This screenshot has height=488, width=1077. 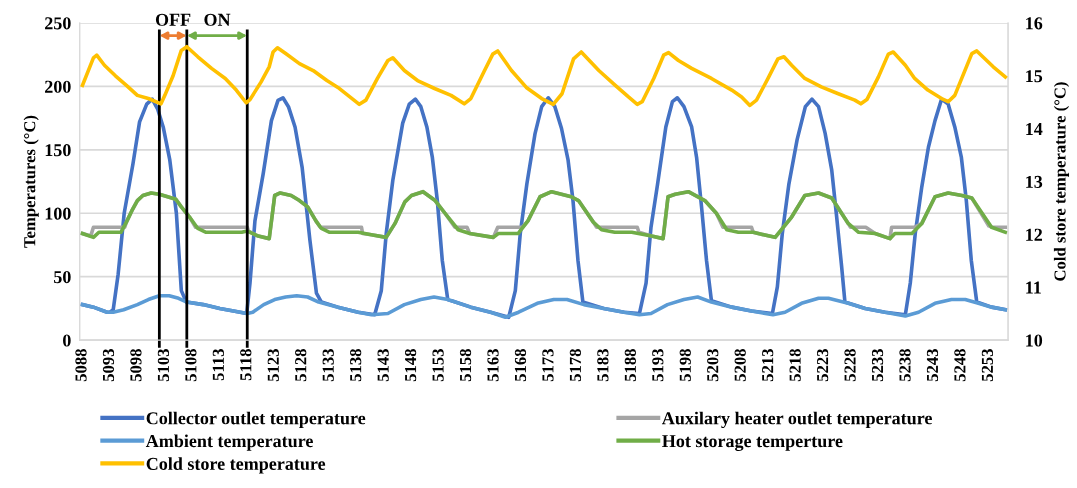 I want to click on x-tick-label: 5173, so click(x=548, y=365).